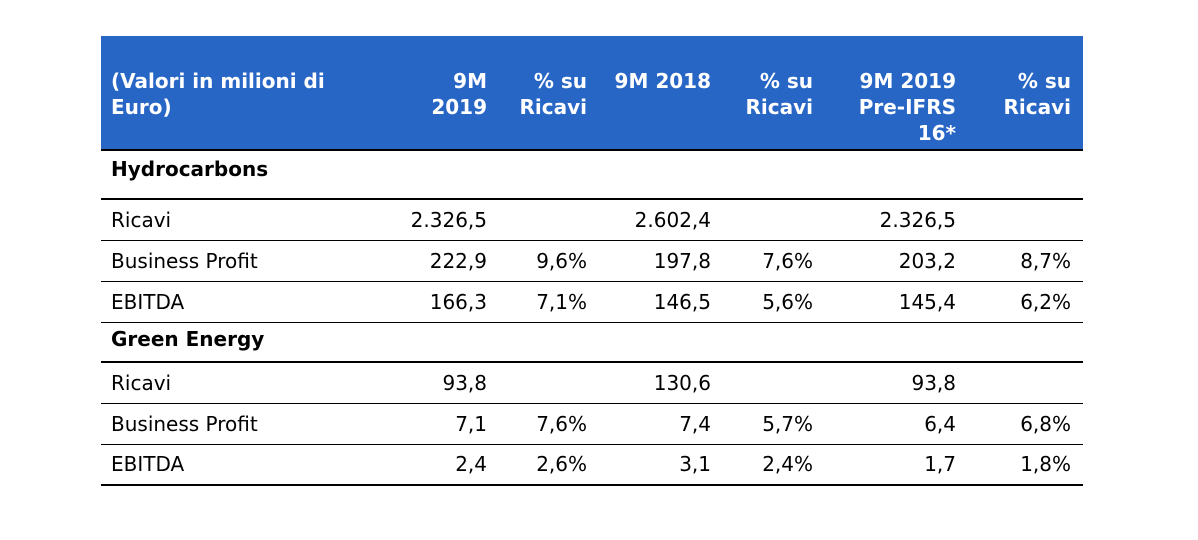 The width and height of the screenshot is (1198, 540). What do you see at coordinates (774, 93) in the screenshot?
I see `header-pct-2018: % su Ricavi` at bounding box center [774, 93].